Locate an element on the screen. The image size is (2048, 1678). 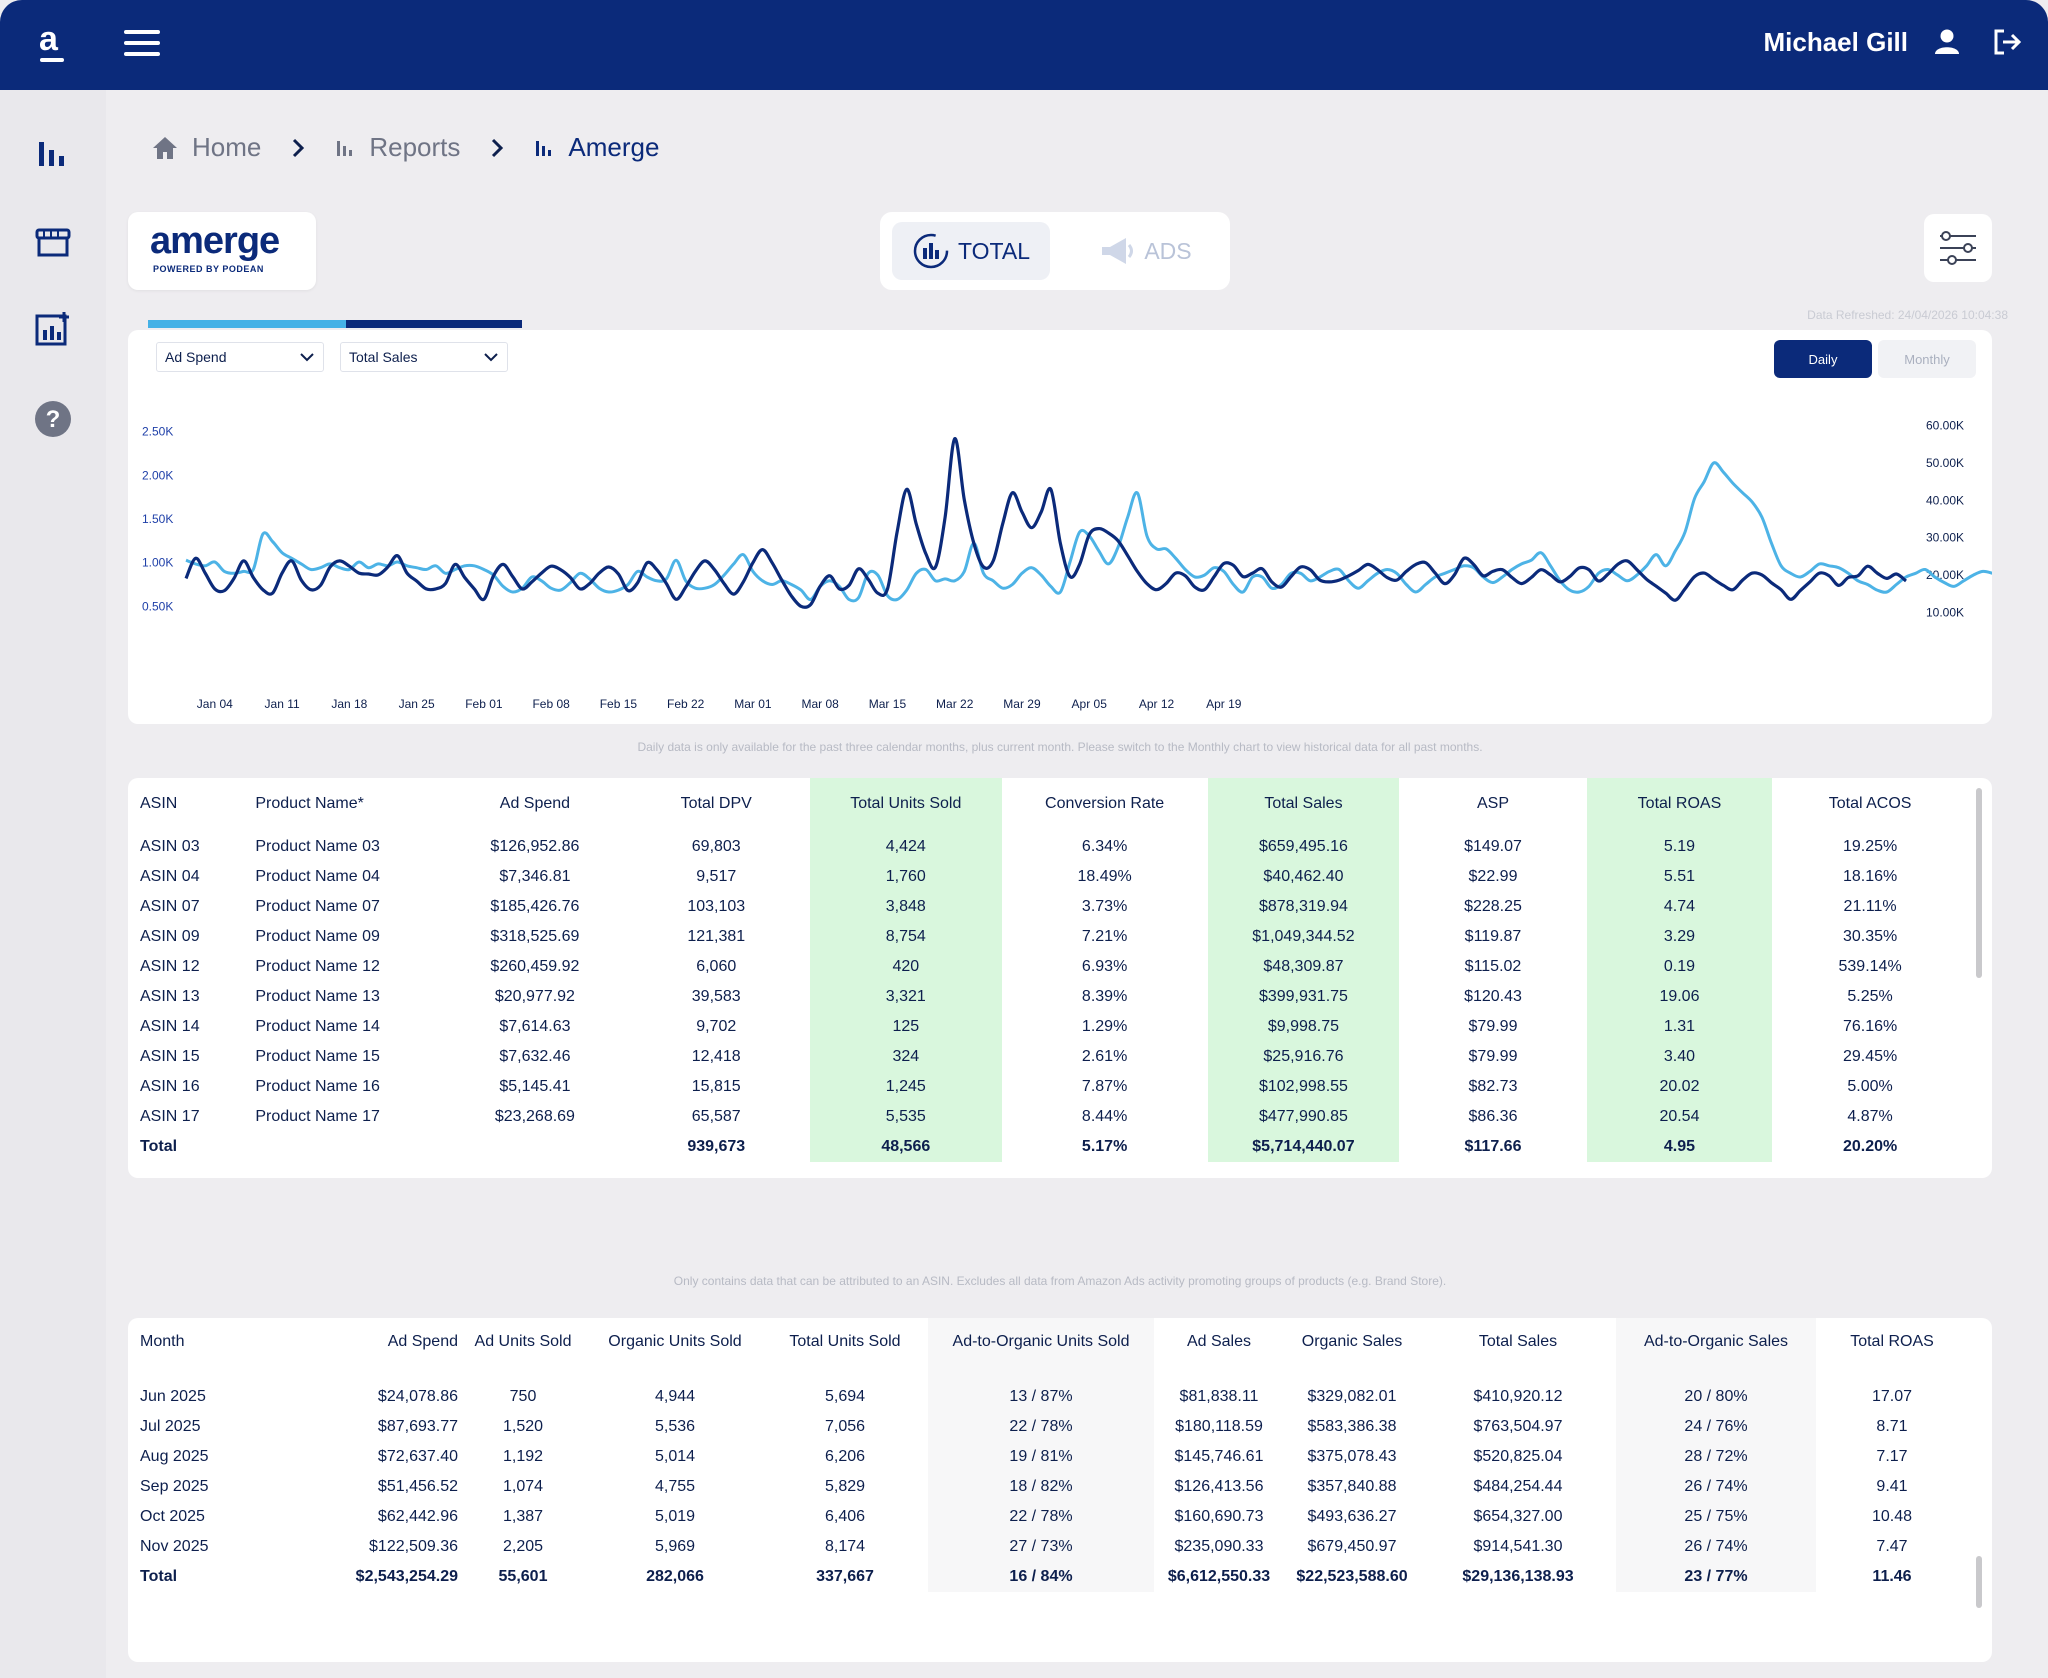
table-cell: ASIN 17 is located at coordinates (170, 1116).